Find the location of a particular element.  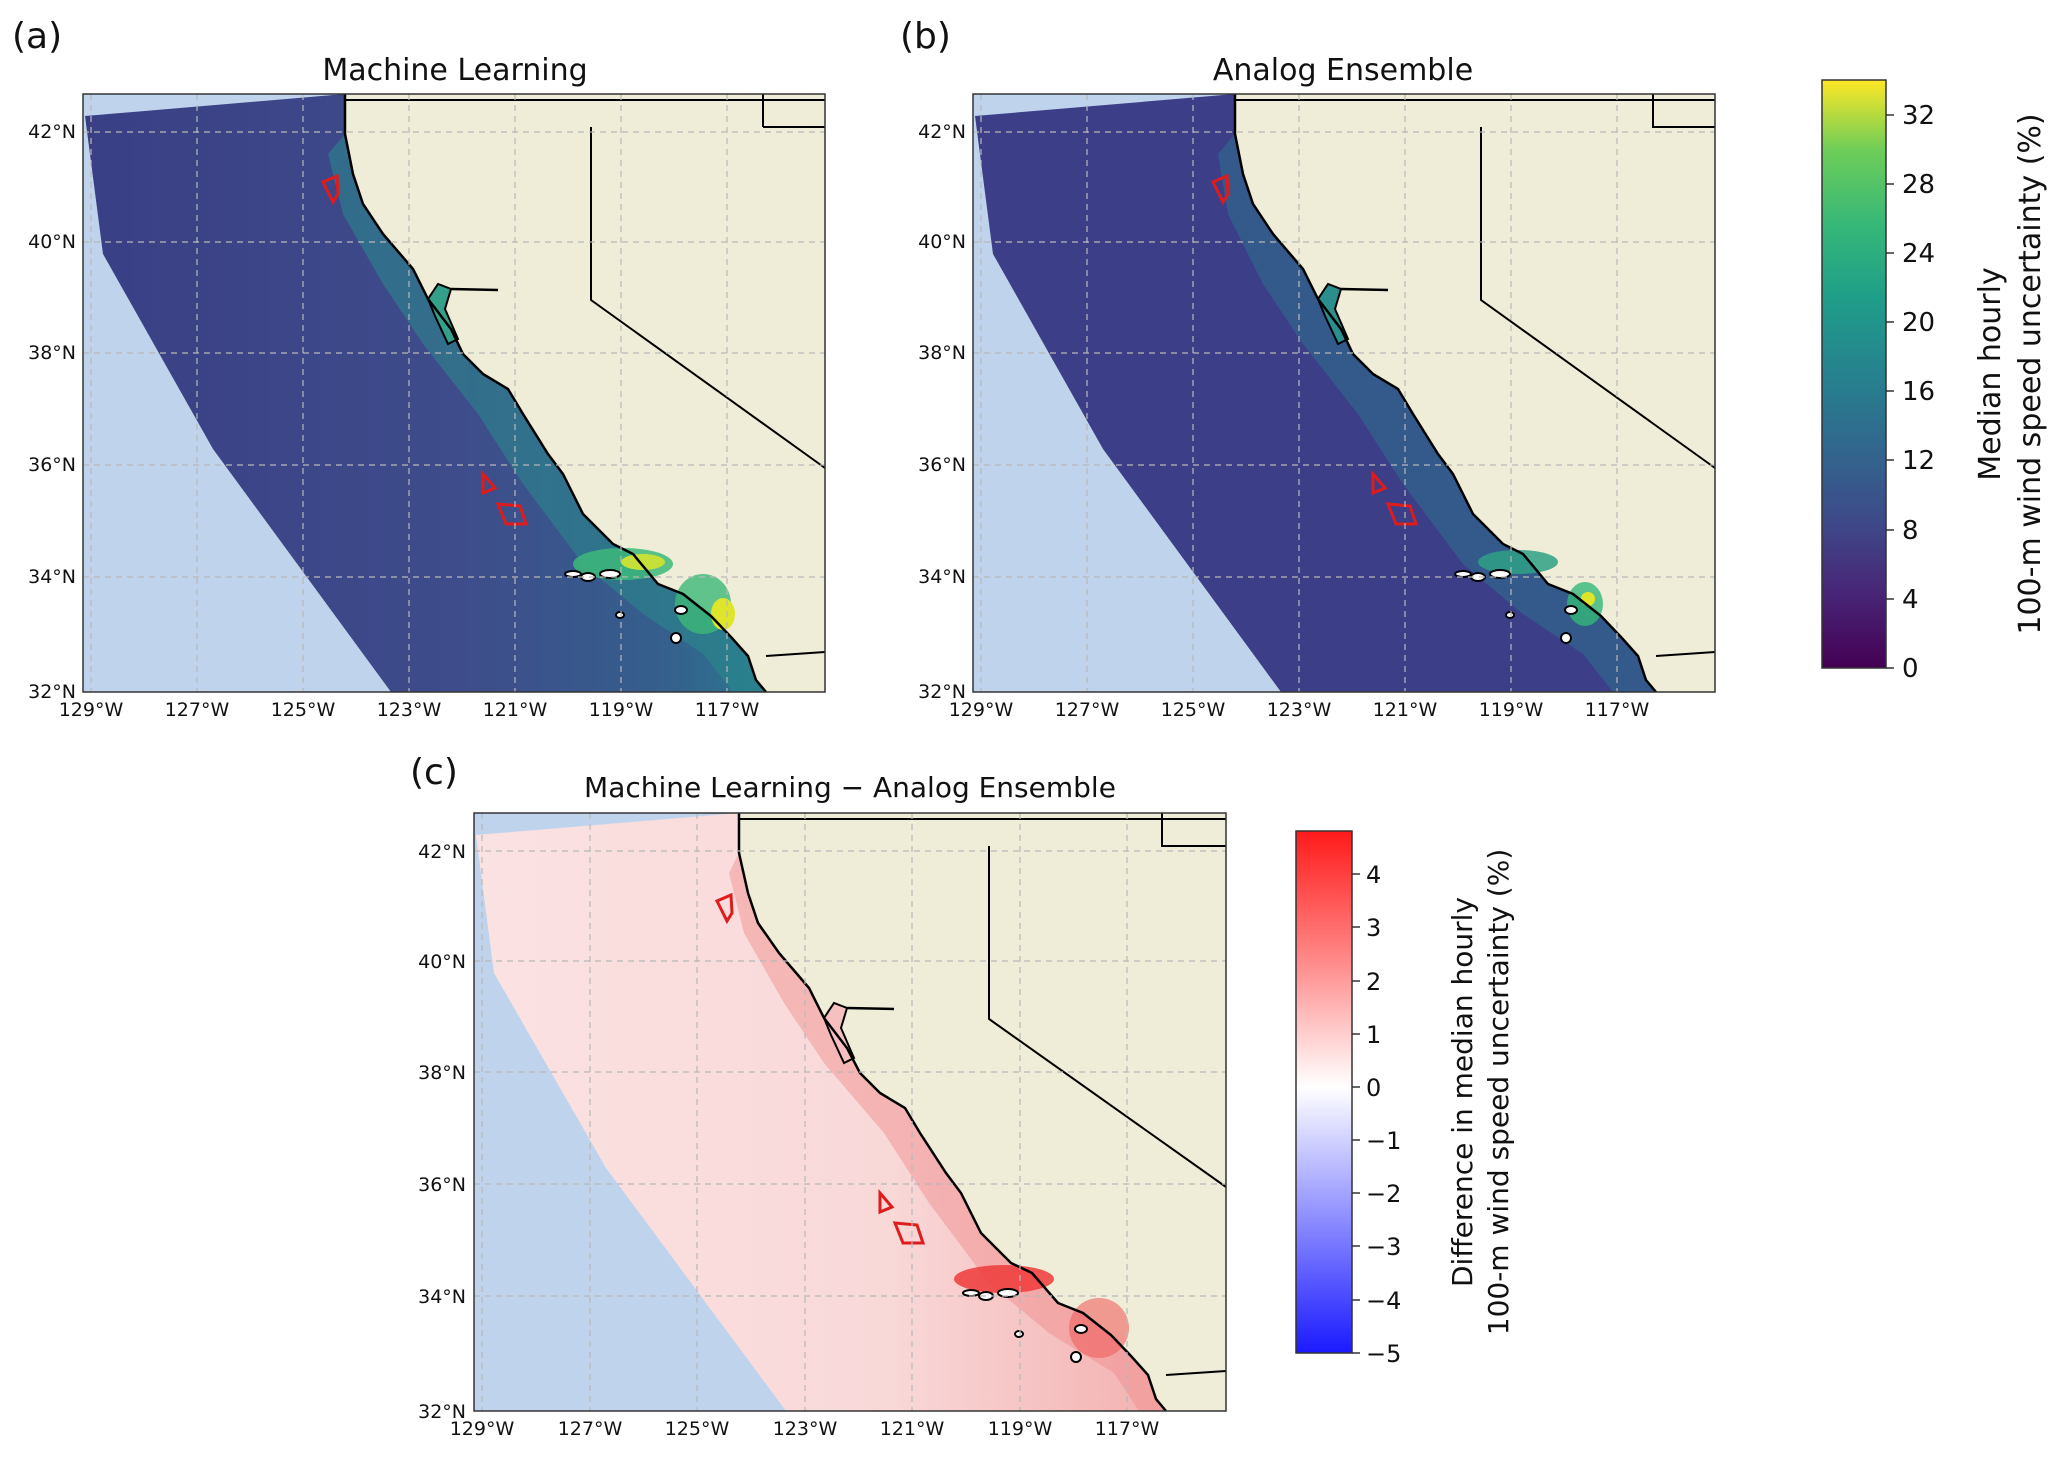

panel-c-lon-125: 125°W is located at coordinates (697, 1429).